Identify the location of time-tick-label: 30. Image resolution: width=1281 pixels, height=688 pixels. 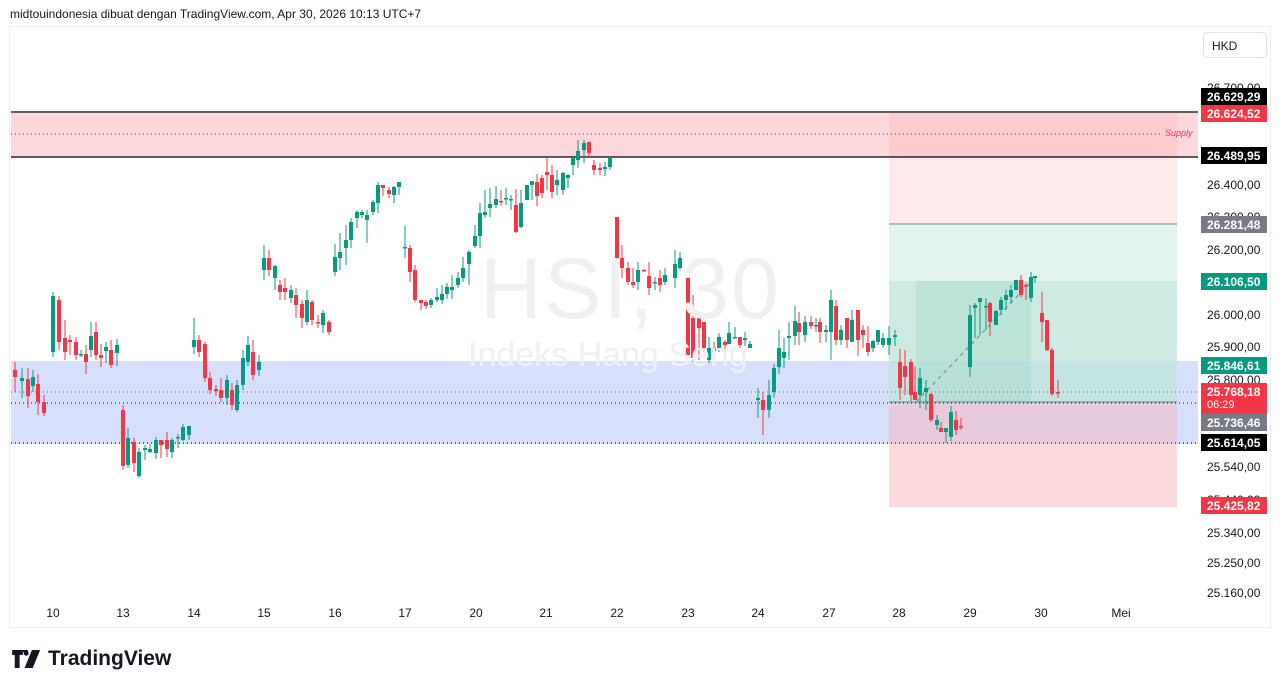
(1041, 613).